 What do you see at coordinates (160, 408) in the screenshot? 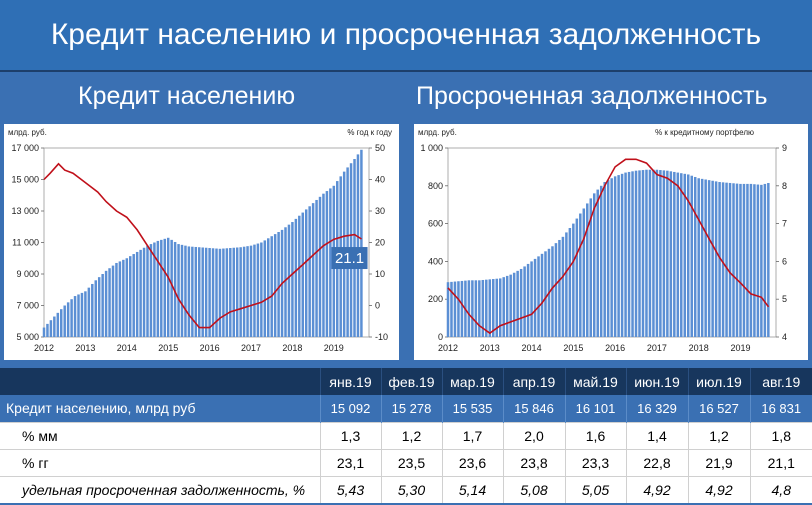
I see `table-row-label: Кредит населению, млрд руб` at bounding box center [160, 408].